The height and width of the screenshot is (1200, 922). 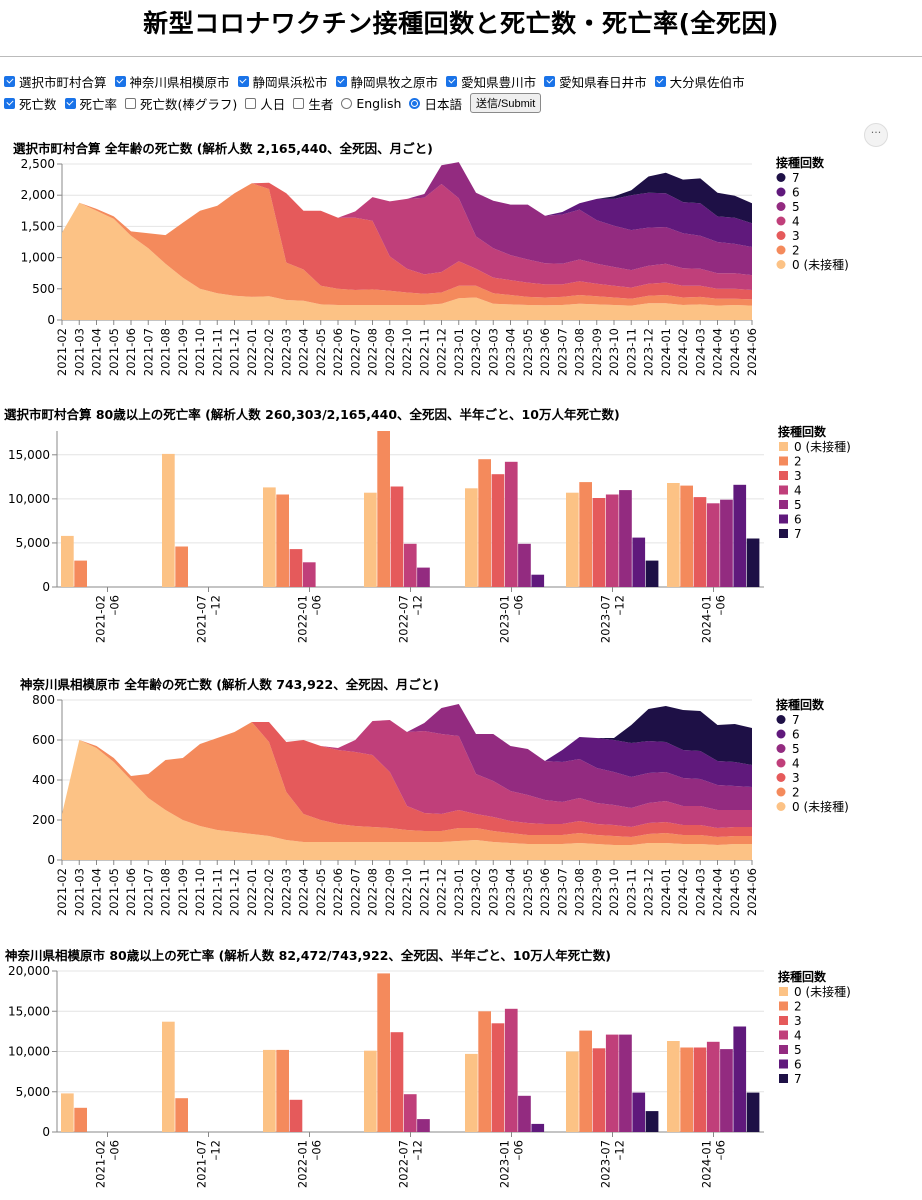 I want to click on region-checkbox-5: 愛知県春日井市, so click(x=595, y=81).